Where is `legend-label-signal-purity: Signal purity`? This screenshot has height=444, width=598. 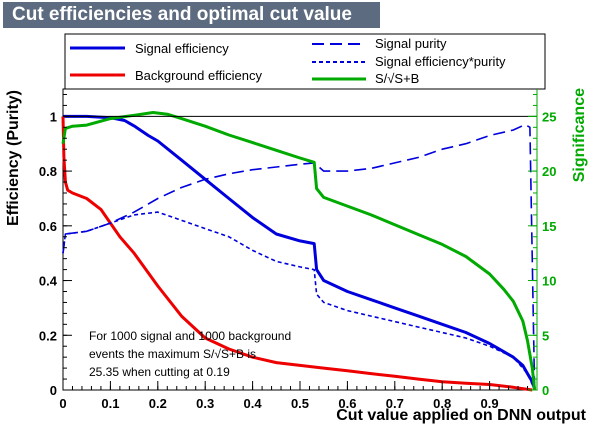
legend-label-signal-purity: Signal purity is located at coordinates (411, 43).